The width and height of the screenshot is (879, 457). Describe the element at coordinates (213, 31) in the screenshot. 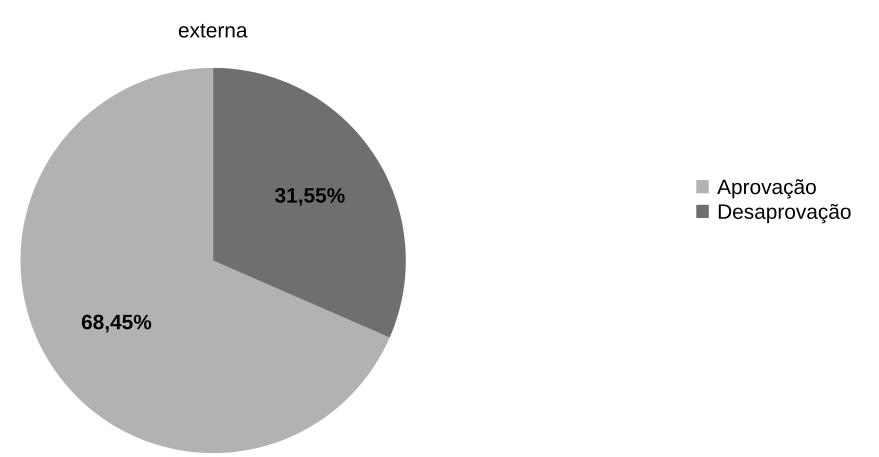

I see `chart-title: externa` at that location.